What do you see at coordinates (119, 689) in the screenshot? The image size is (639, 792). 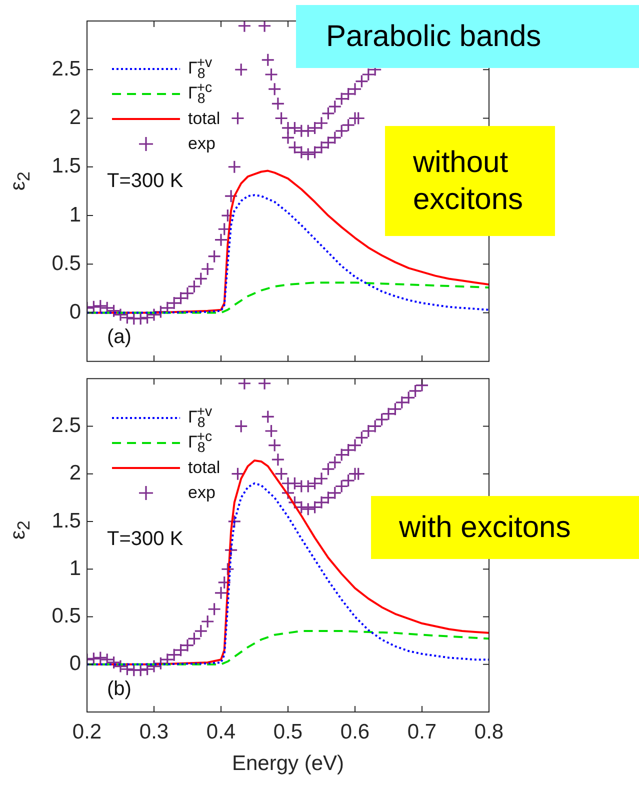 I see `annotation: (b)` at bounding box center [119, 689].